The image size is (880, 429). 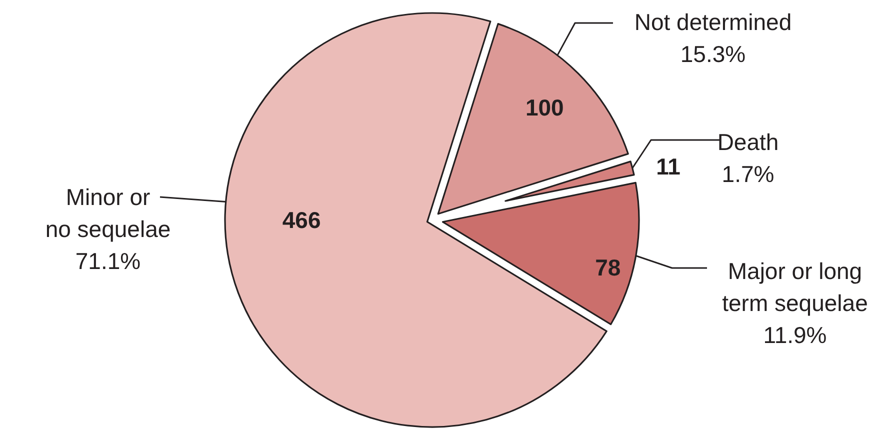 I want to click on slice-label: Not determined 15.3%, so click(x=713, y=38).